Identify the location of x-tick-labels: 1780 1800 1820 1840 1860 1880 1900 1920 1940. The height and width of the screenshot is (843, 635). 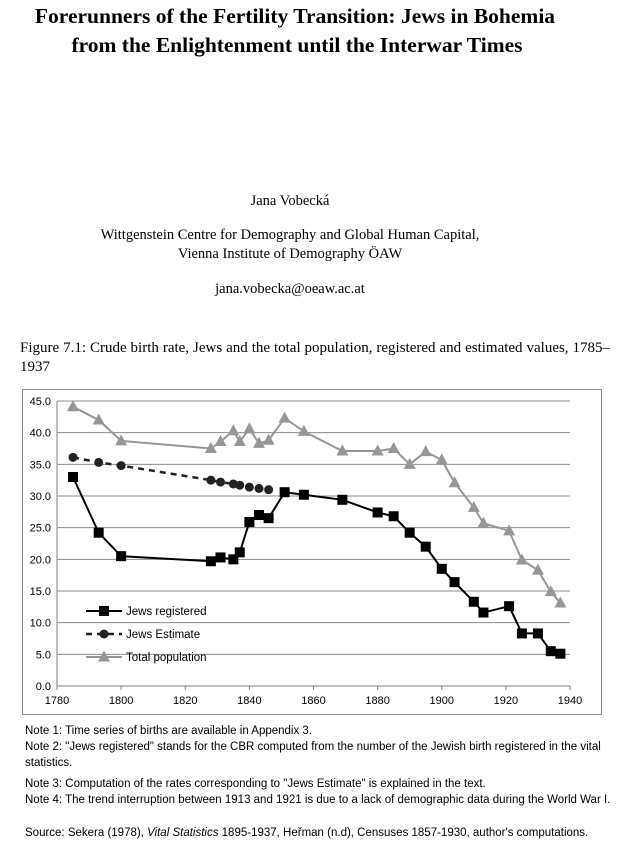
(313, 701).